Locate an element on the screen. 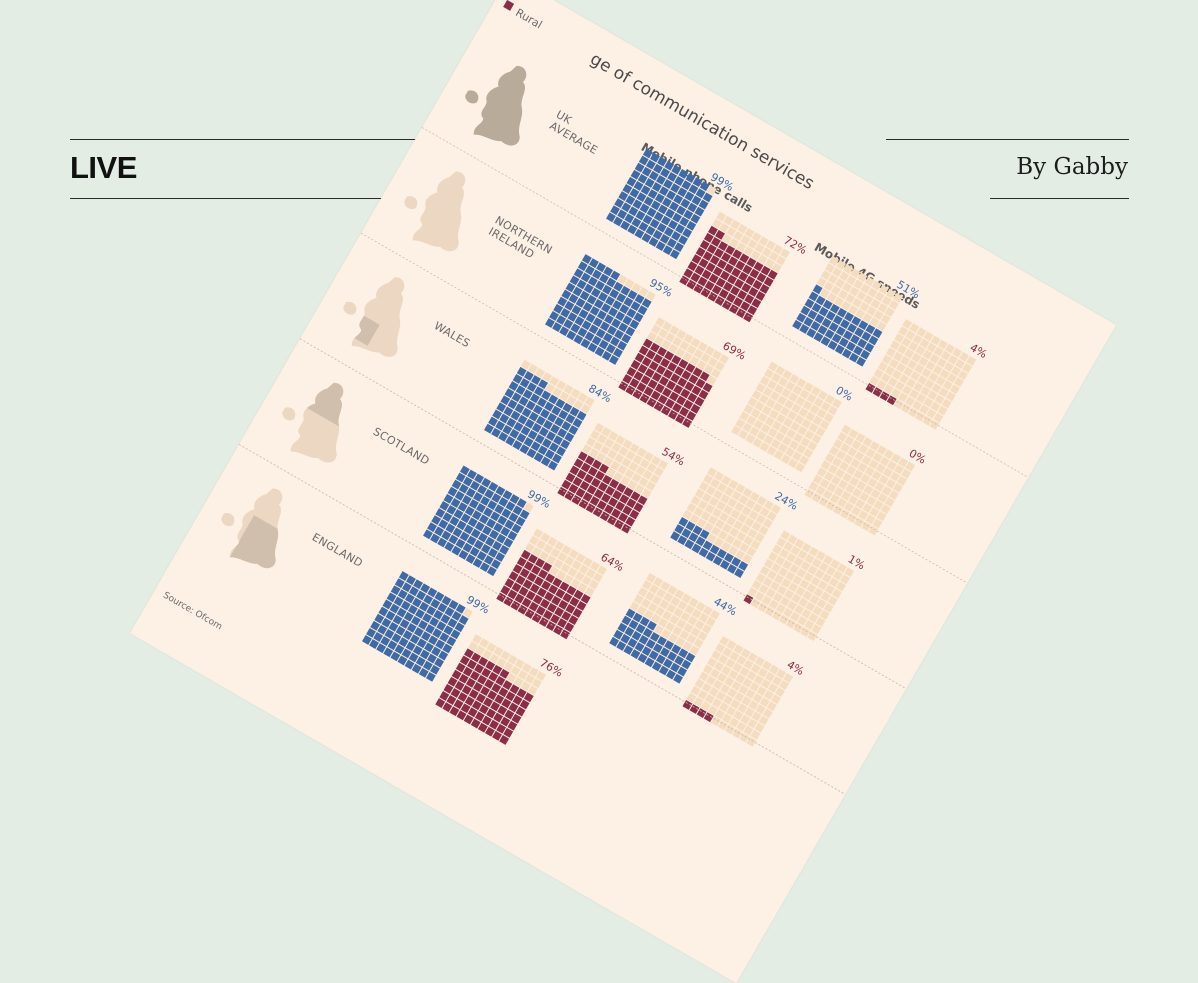 This screenshot has height=983, width=1198. ni-outline is located at coordinates (228, 520).